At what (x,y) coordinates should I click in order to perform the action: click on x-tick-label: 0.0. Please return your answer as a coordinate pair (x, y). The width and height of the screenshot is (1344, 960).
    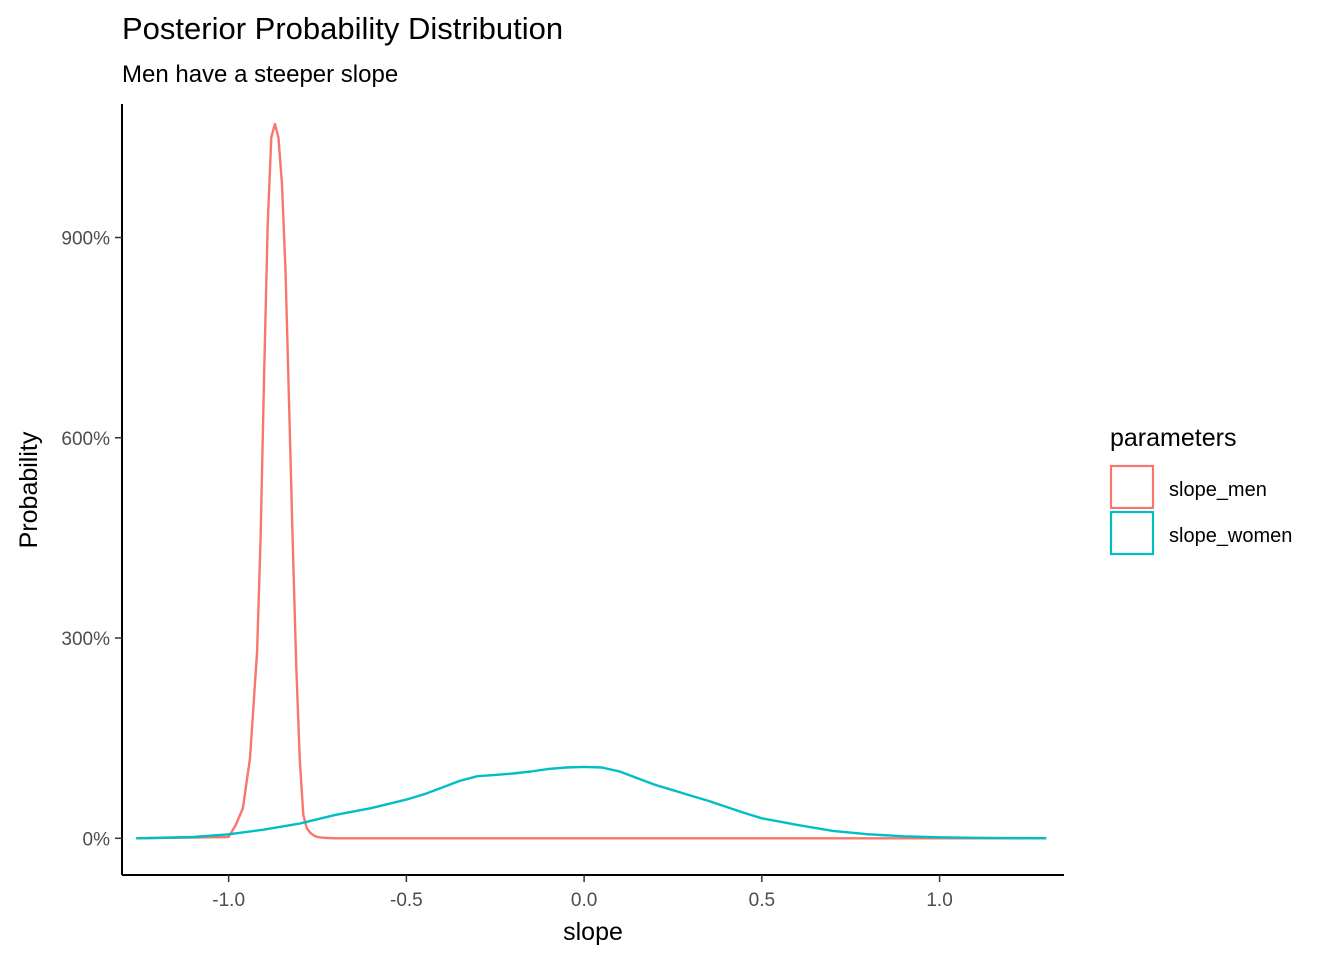
    Looking at the image, I should click on (584, 900).